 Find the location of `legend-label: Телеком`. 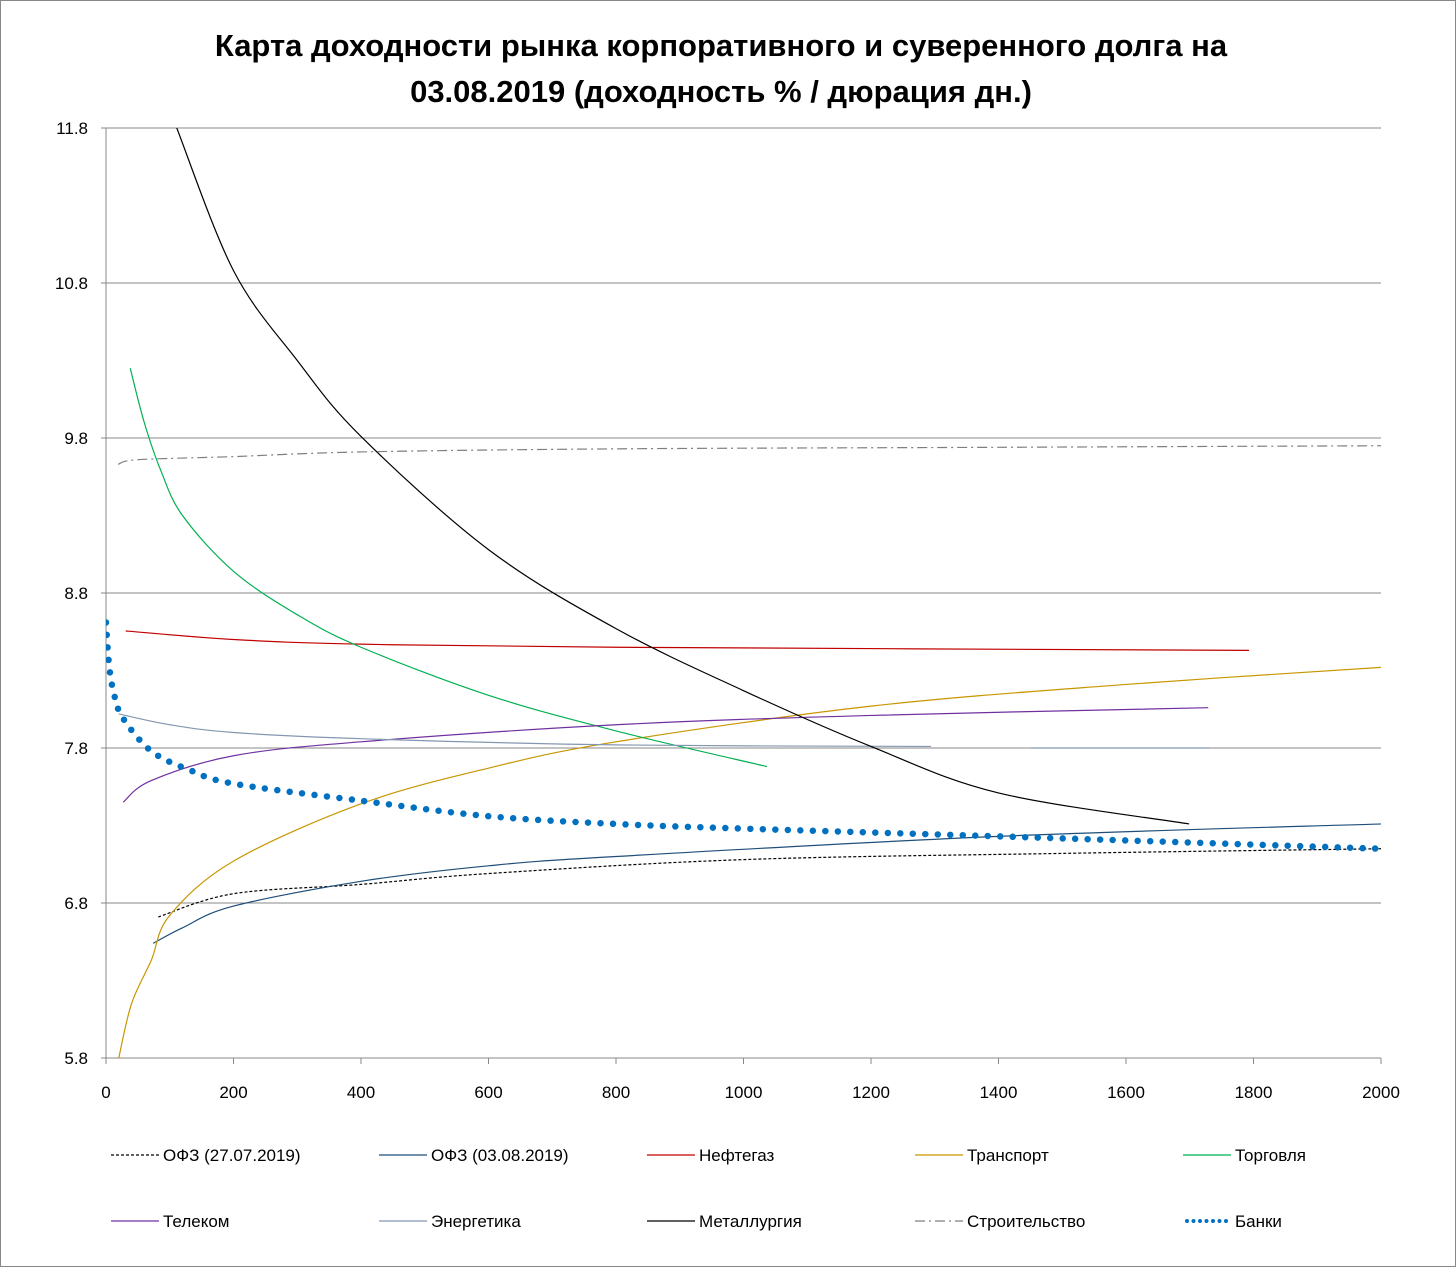

legend-label: Телеком is located at coordinates (196, 1221).